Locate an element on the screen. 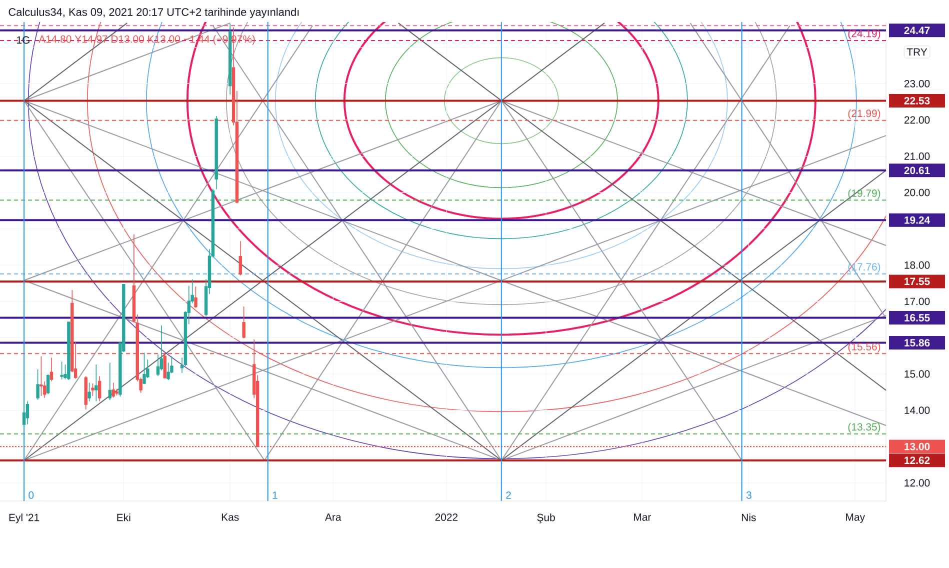  x-tick-label: Mar is located at coordinates (643, 517).